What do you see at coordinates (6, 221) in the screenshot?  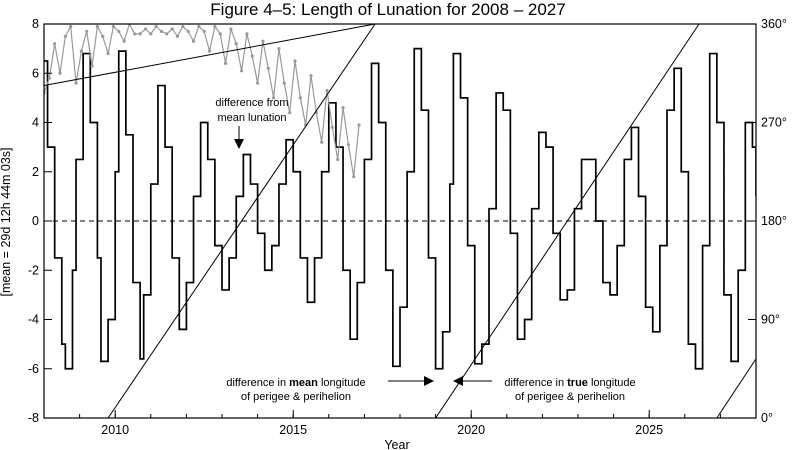 I see `y-axis-label: [mean = 29d 12h 44m 03s]` at bounding box center [6, 221].